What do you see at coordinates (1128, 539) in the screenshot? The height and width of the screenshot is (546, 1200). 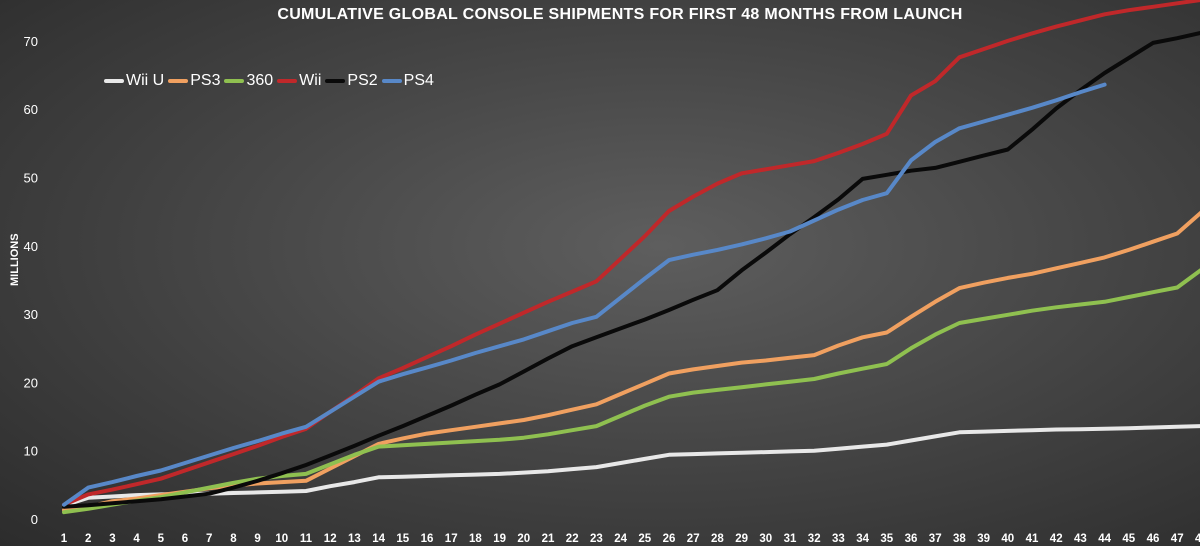 I see `x-tick-label: 45` at bounding box center [1128, 539].